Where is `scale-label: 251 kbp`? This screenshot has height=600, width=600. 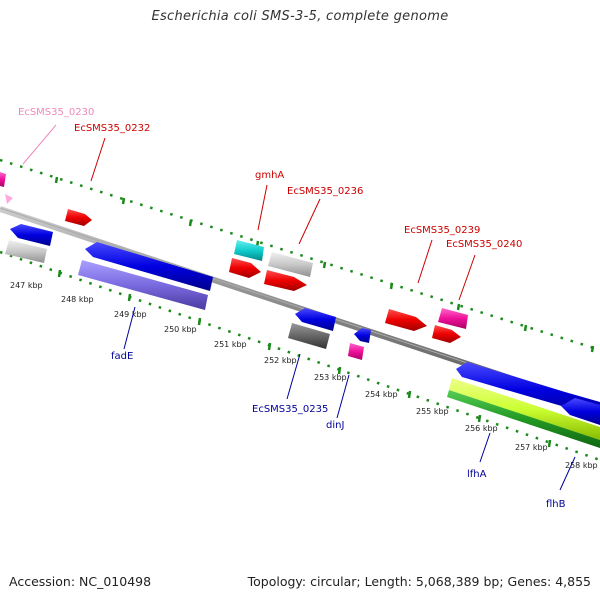 scale-label: 251 kbp is located at coordinates (230, 344).